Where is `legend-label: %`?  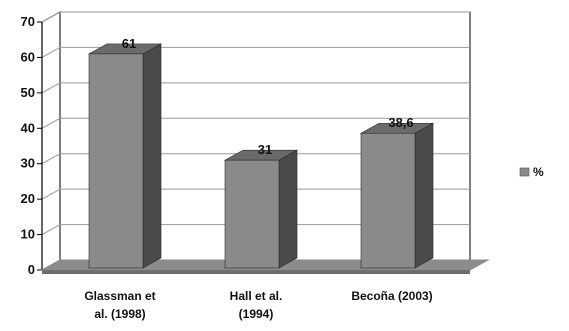
legend-label: % is located at coordinates (538, 172).